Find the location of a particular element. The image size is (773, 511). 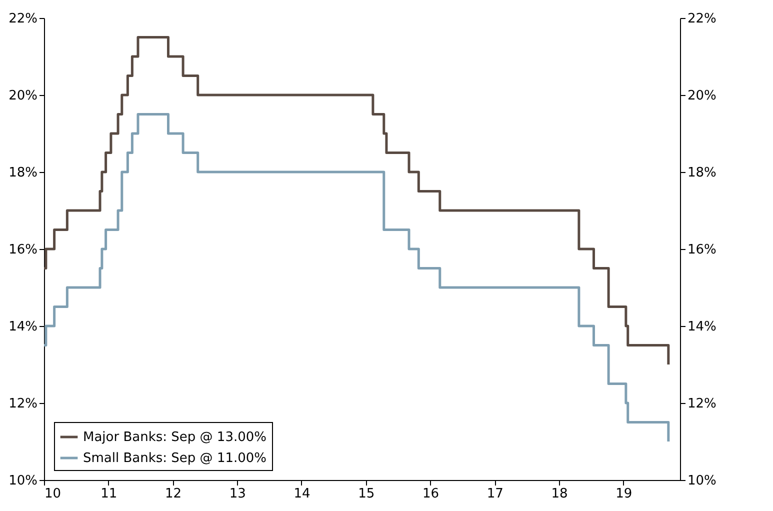

x-tick-label: 10 is located at coordinates (53, 494).